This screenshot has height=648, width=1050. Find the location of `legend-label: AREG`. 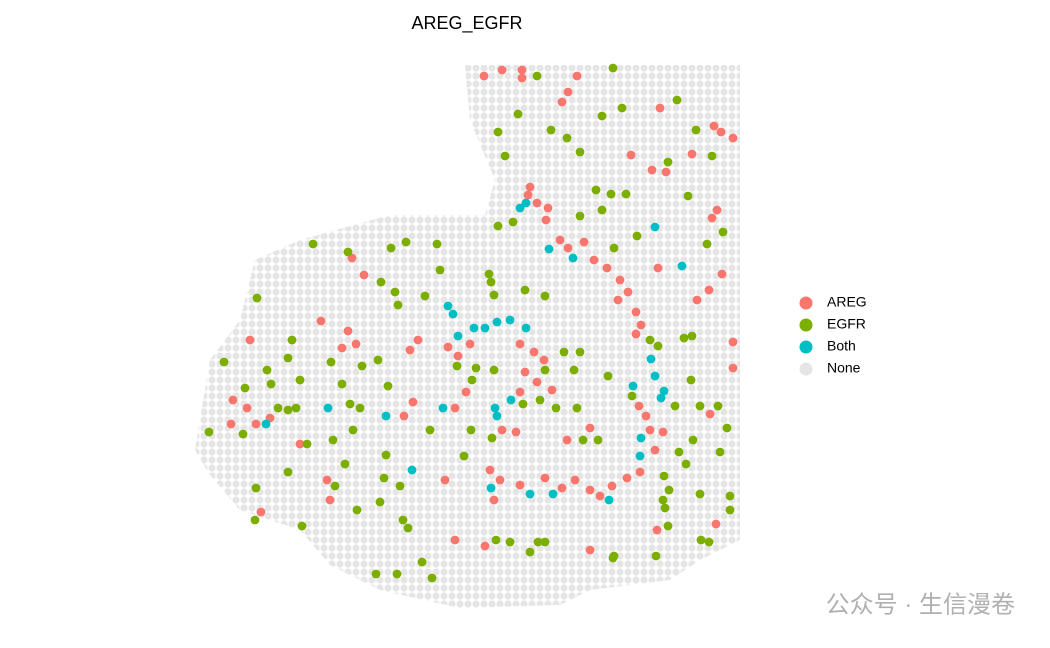

legend-label: AREG is located at coordinates (847, 302).